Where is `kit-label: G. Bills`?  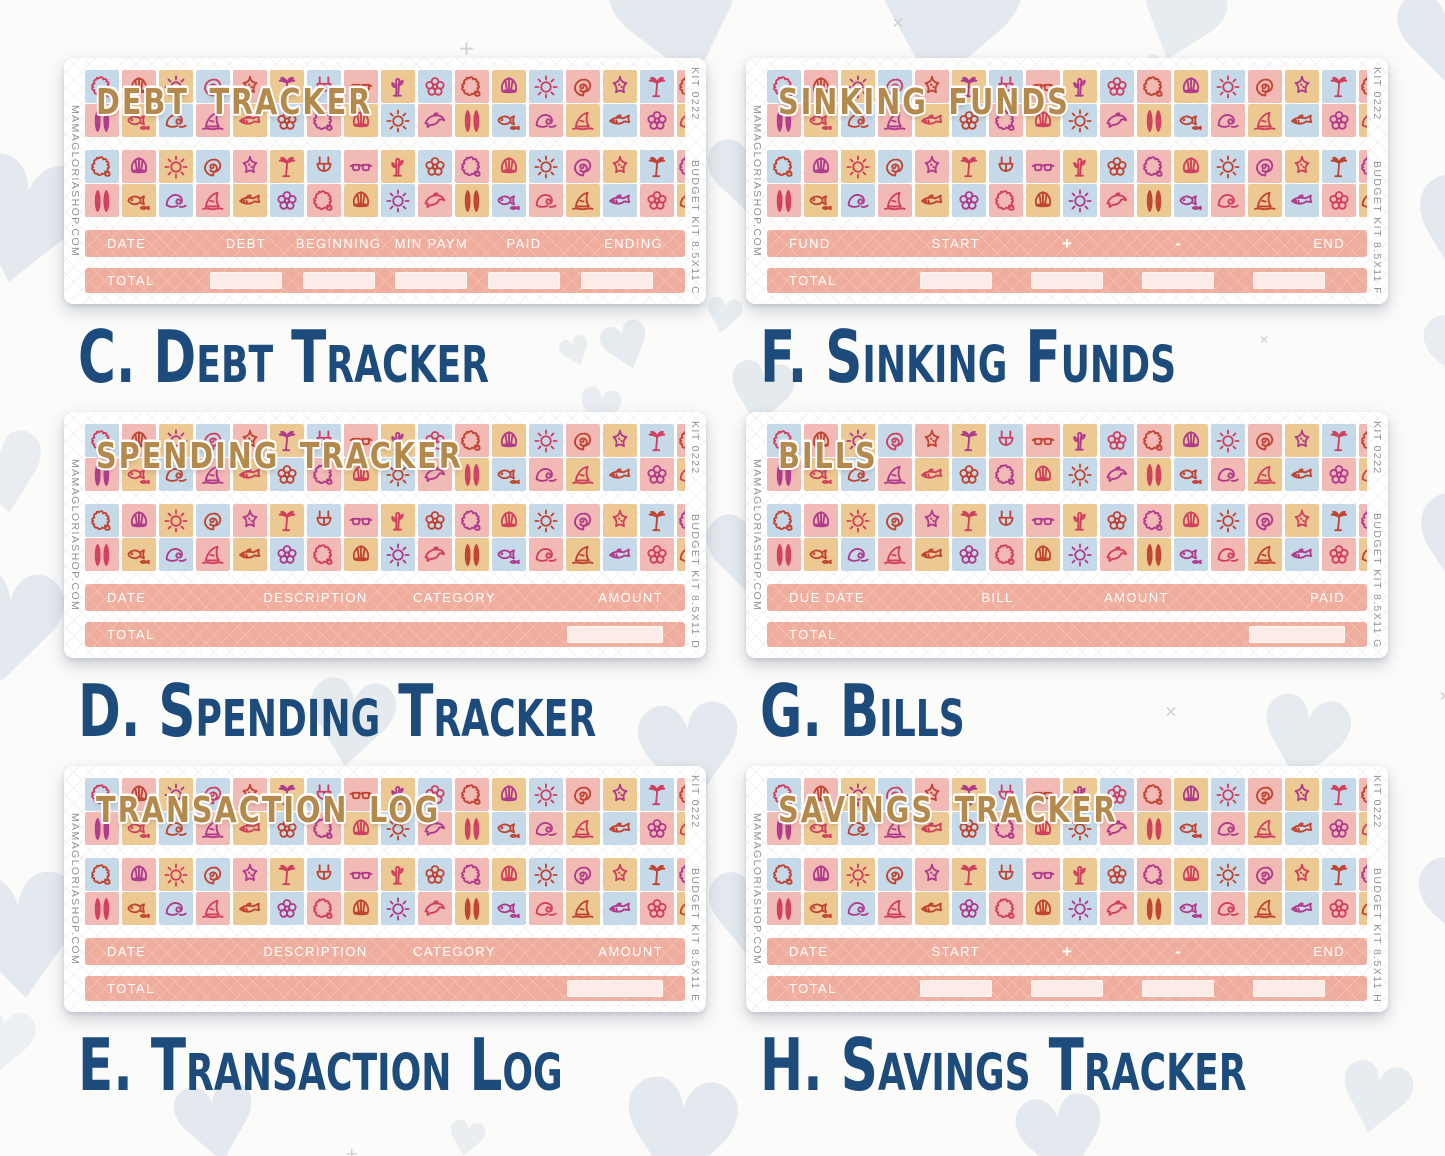
kit-label: G. Bills is located at coordinates (862, 712).